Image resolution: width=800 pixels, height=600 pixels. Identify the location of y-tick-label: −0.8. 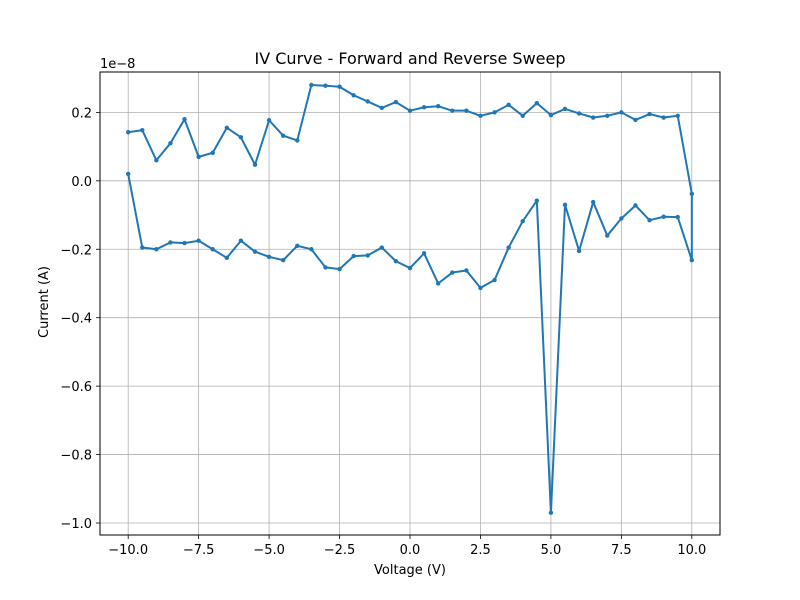
(76, 456).